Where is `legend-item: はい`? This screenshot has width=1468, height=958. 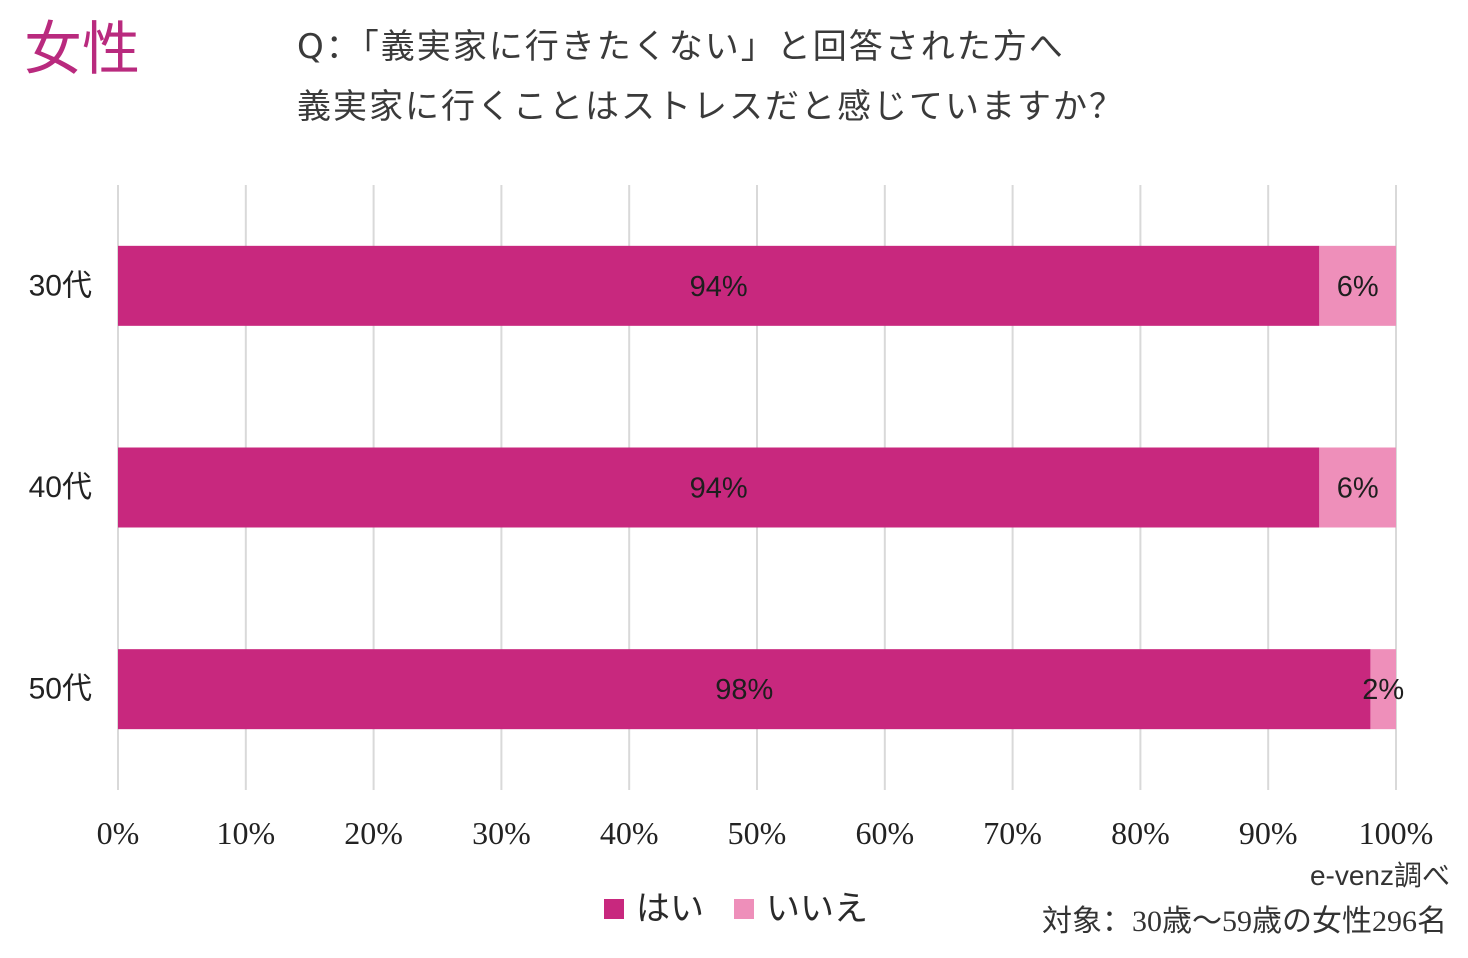
legend-item: はい is located at coordinates (654, 909).